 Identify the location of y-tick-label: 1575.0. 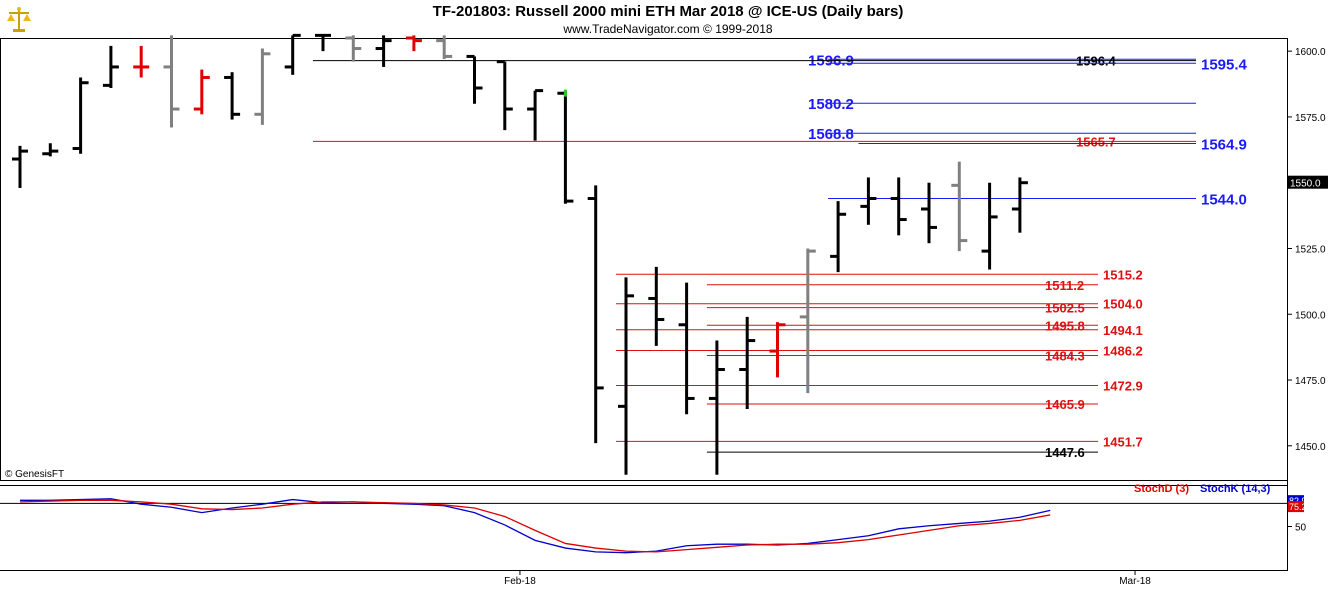
(1310, 118).